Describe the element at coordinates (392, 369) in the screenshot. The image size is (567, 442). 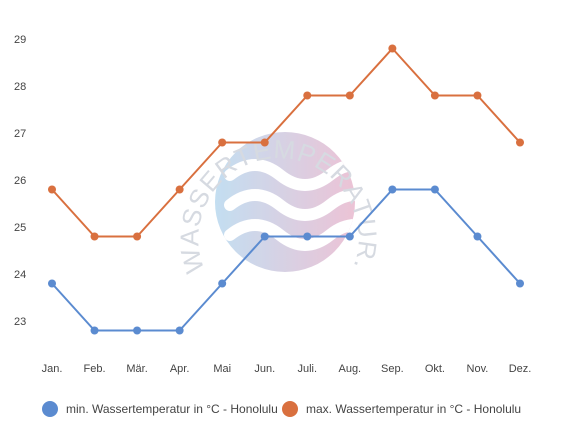
I see `x-tick-label: Sep.` at that location.